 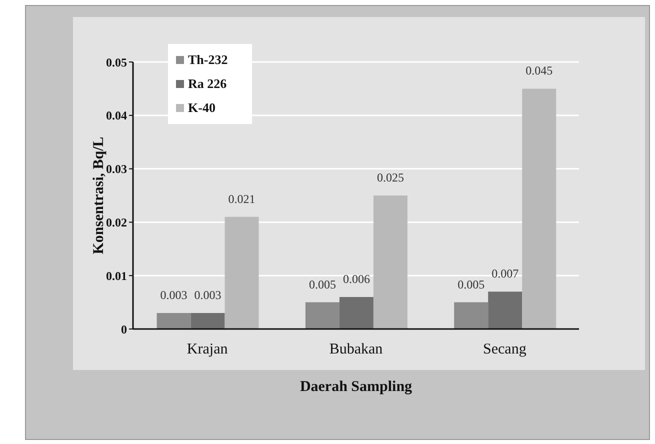 What do you see at coordinates (505, 273) in the screenshot?
I see `data-label: 0.007` at bounding box center [505, 273].